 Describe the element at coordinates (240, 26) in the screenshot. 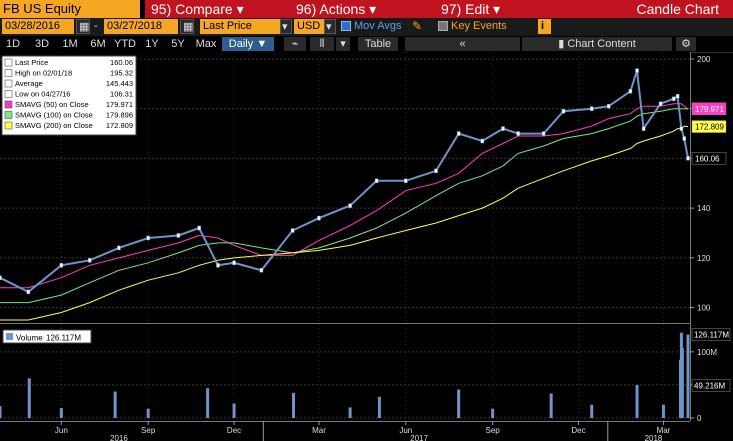

I see `field-select: Last Price` at that location.